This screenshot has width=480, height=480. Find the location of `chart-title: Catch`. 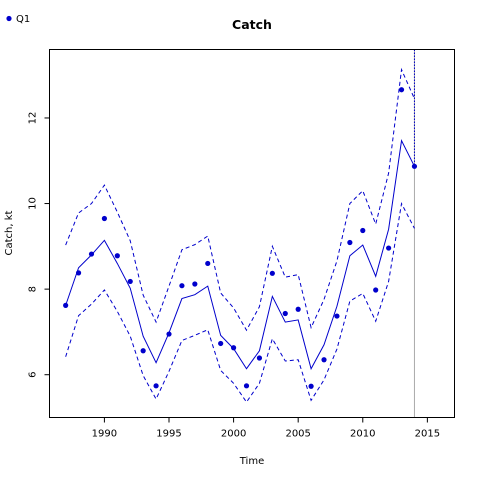

chart-title: Catch is located at coordinates (252, 24).